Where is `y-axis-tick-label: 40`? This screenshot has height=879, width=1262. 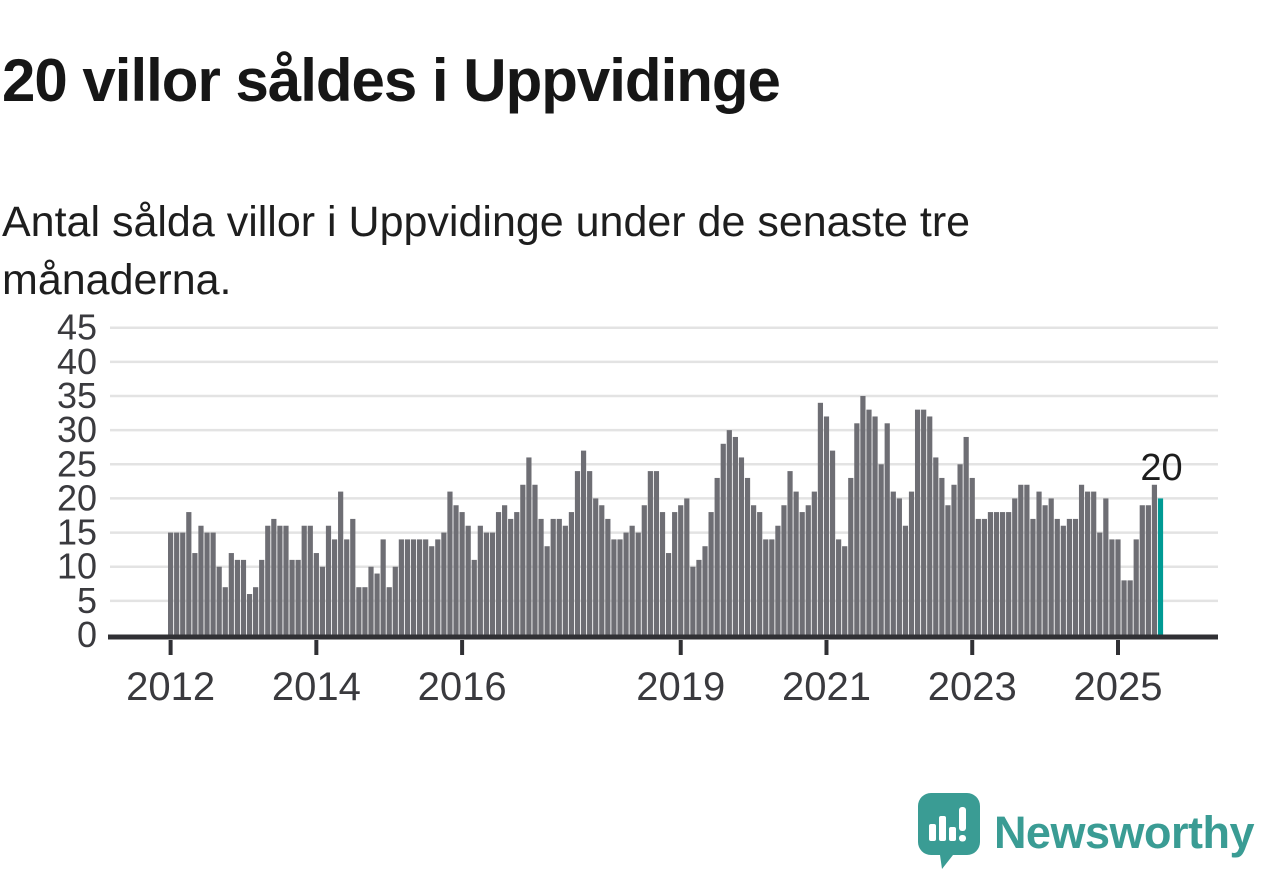 y-axis-tick-label: 40 is located at coordinates (77, 361).